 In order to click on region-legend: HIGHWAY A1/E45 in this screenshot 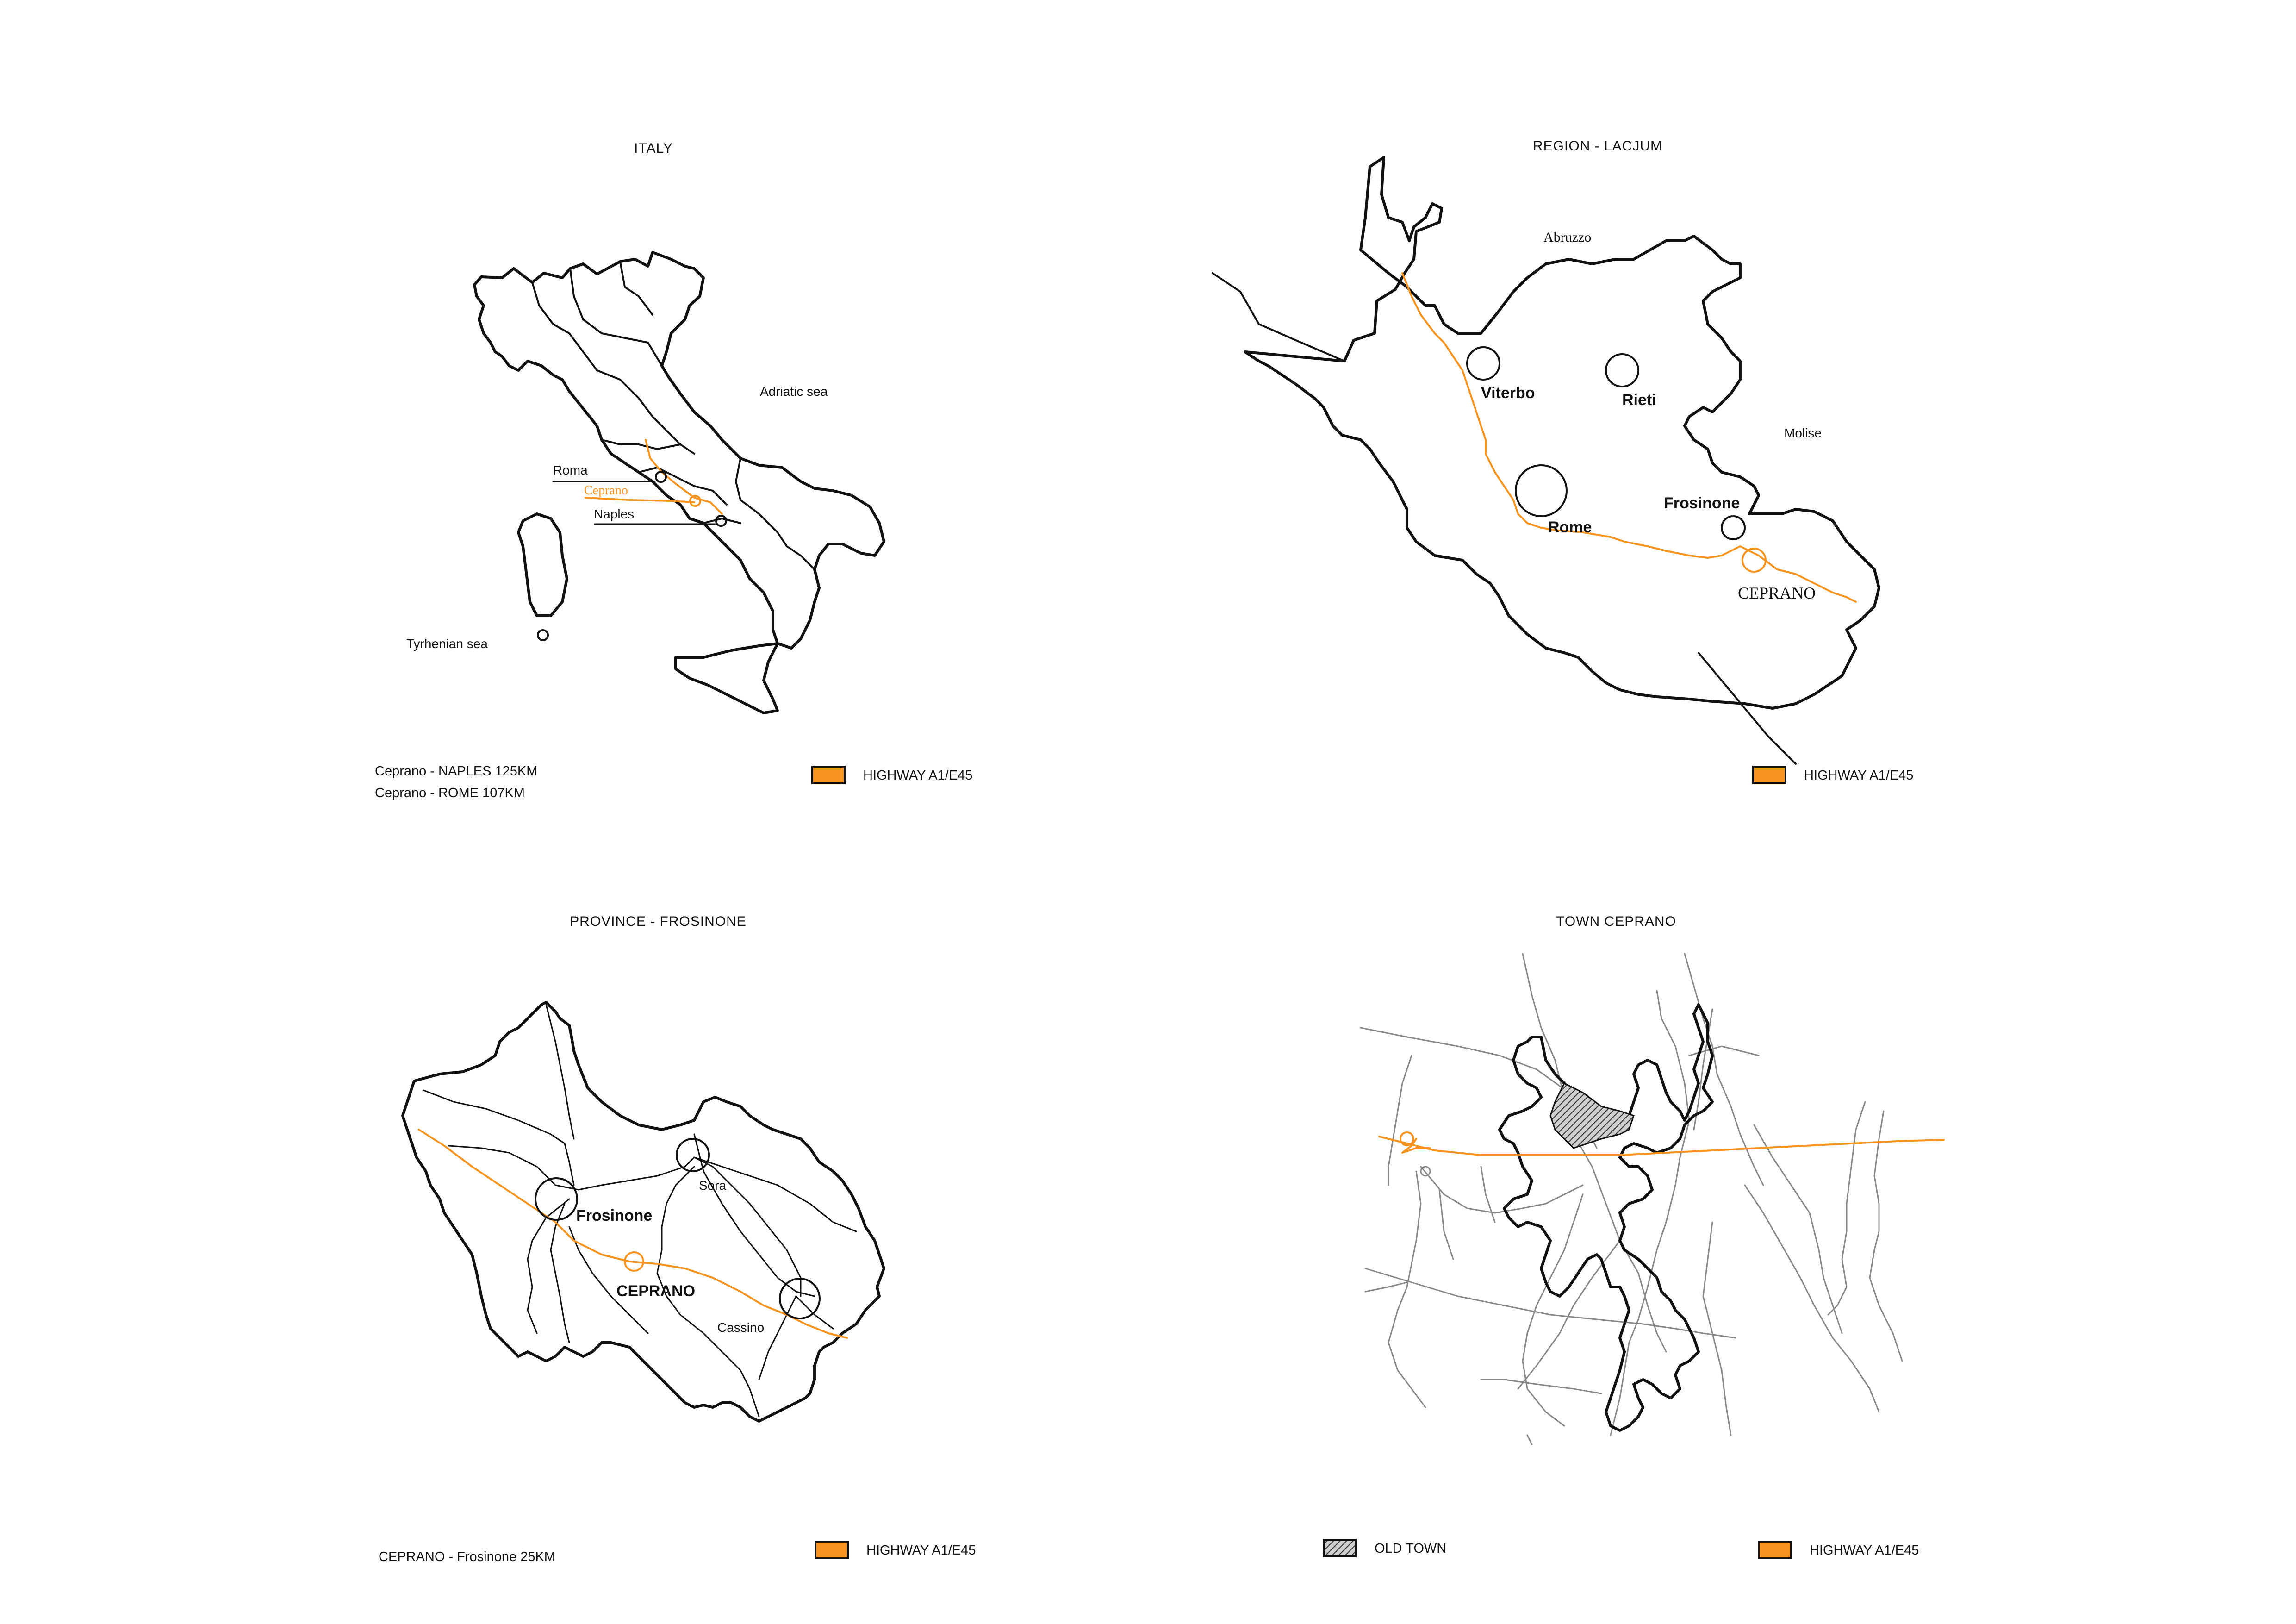, I will do `click(1832, 775)`.